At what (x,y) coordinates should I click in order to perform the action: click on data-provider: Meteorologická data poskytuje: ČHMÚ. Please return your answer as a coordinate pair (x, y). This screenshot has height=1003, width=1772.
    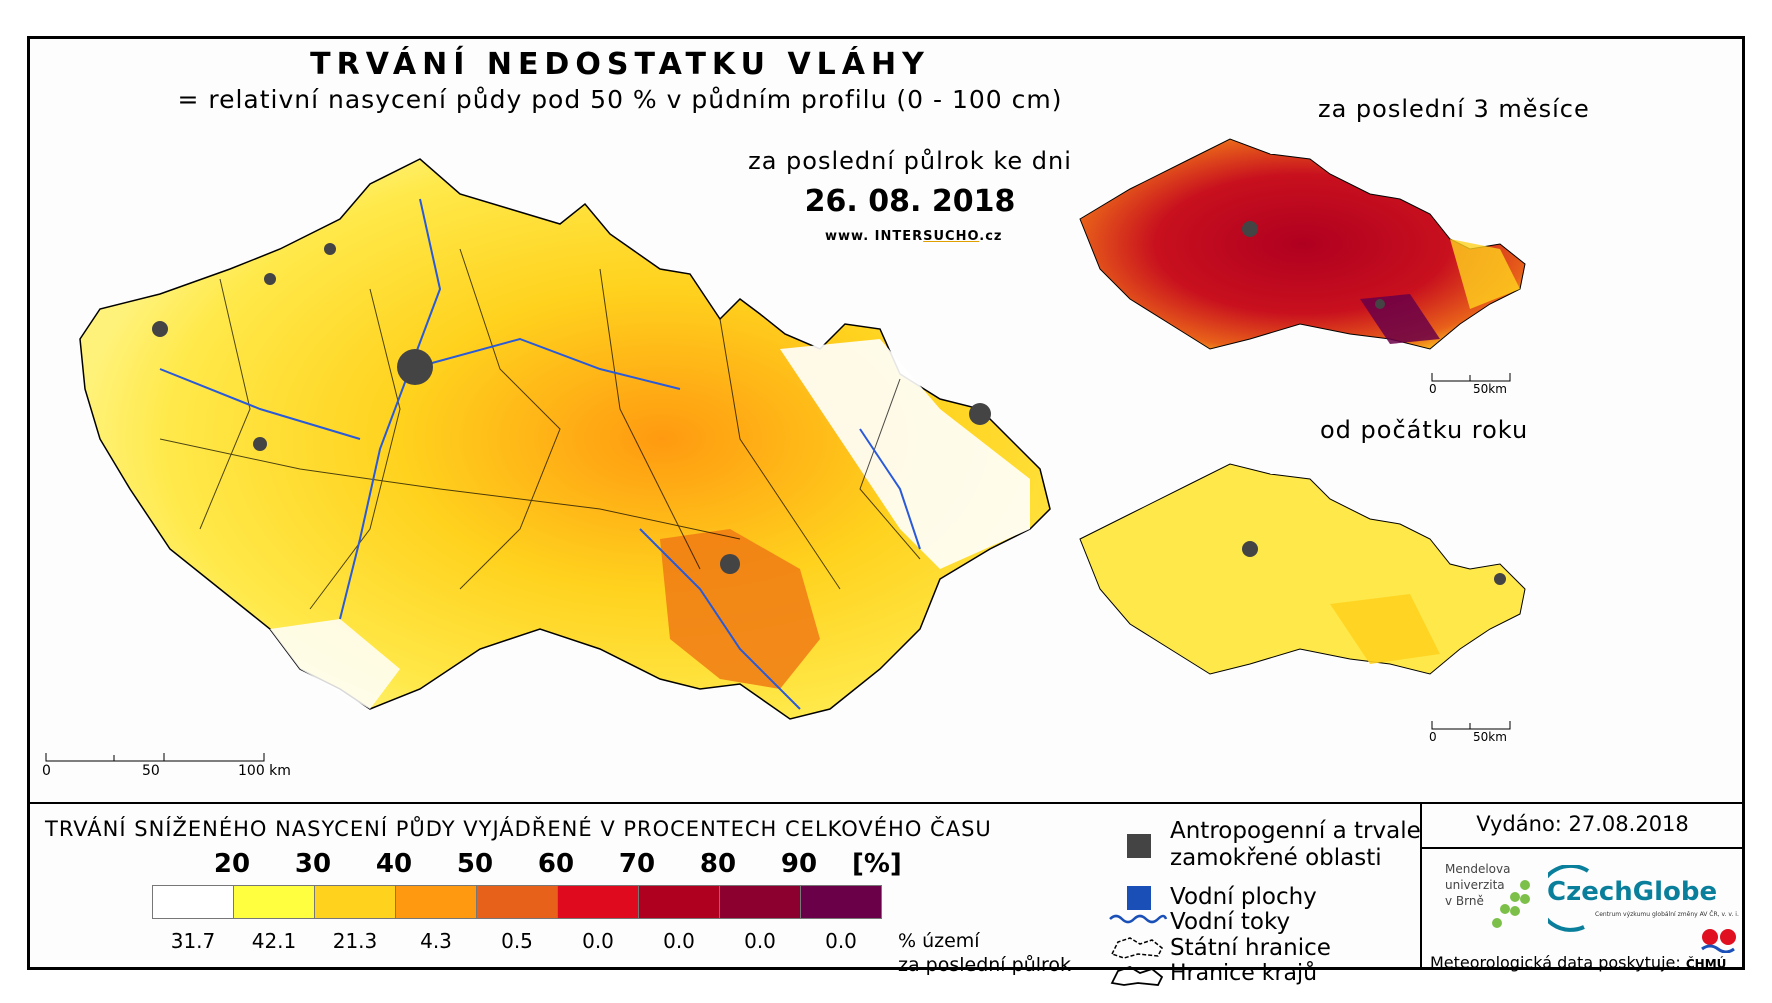
    Looking at the image, I should click on (1578, 962).